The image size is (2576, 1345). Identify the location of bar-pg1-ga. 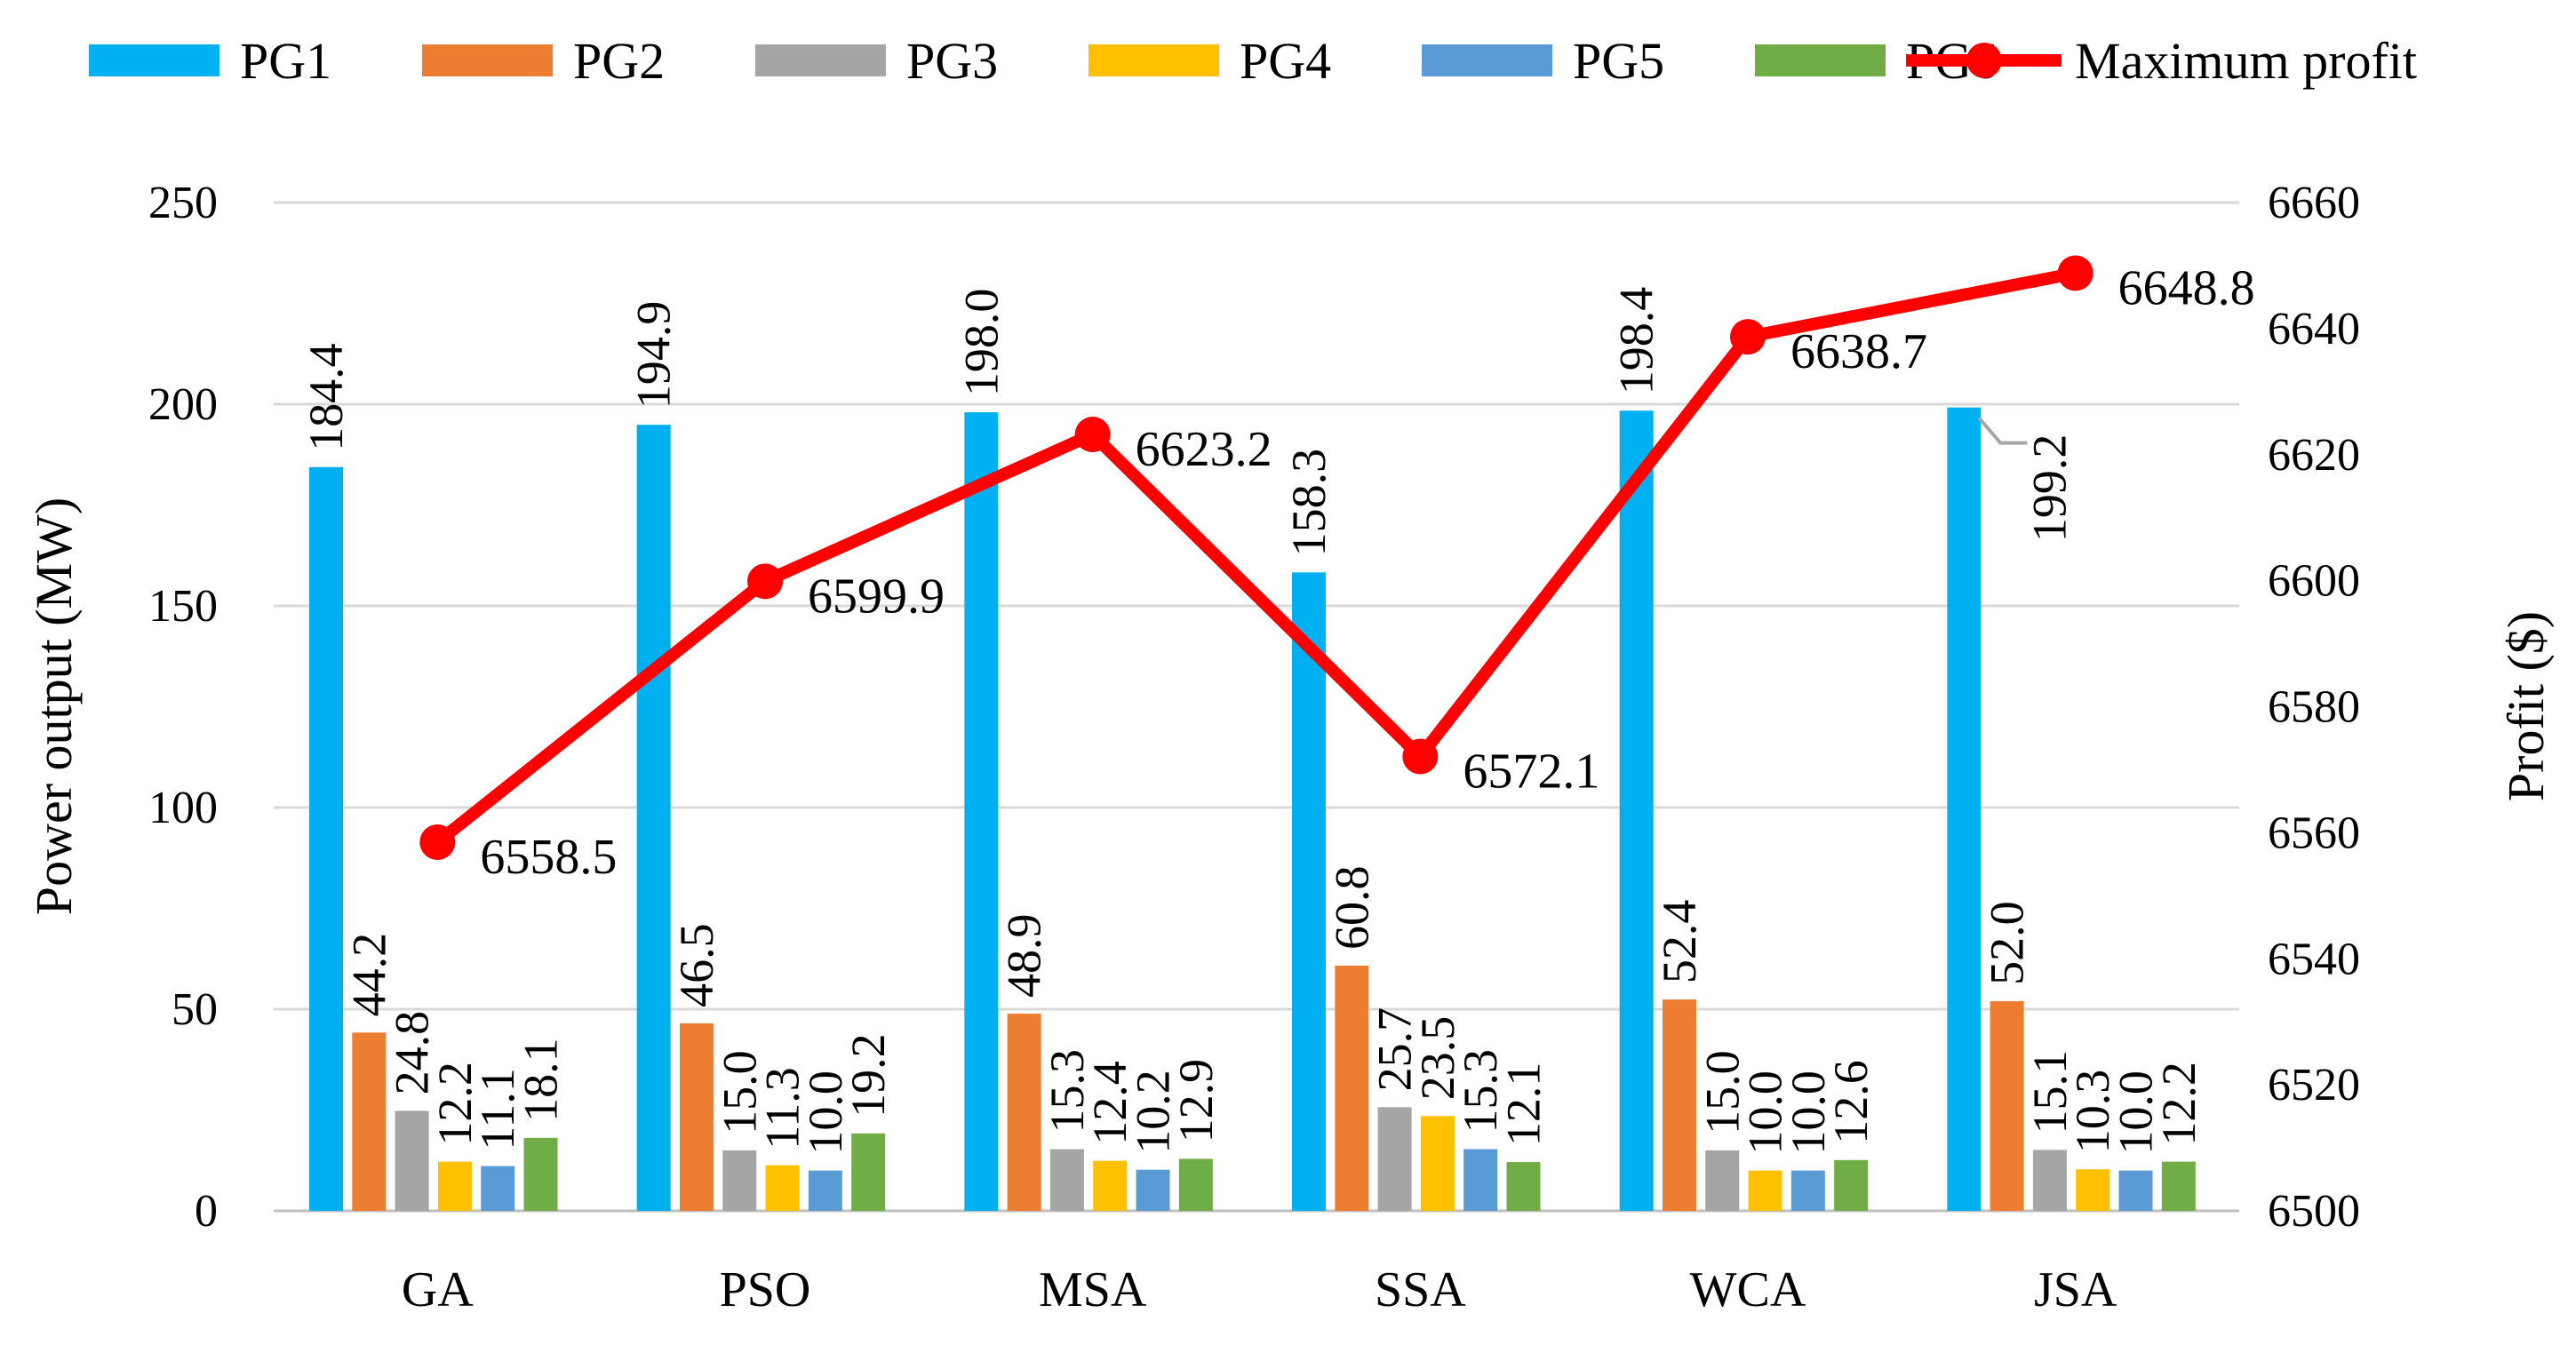
(326, 838).